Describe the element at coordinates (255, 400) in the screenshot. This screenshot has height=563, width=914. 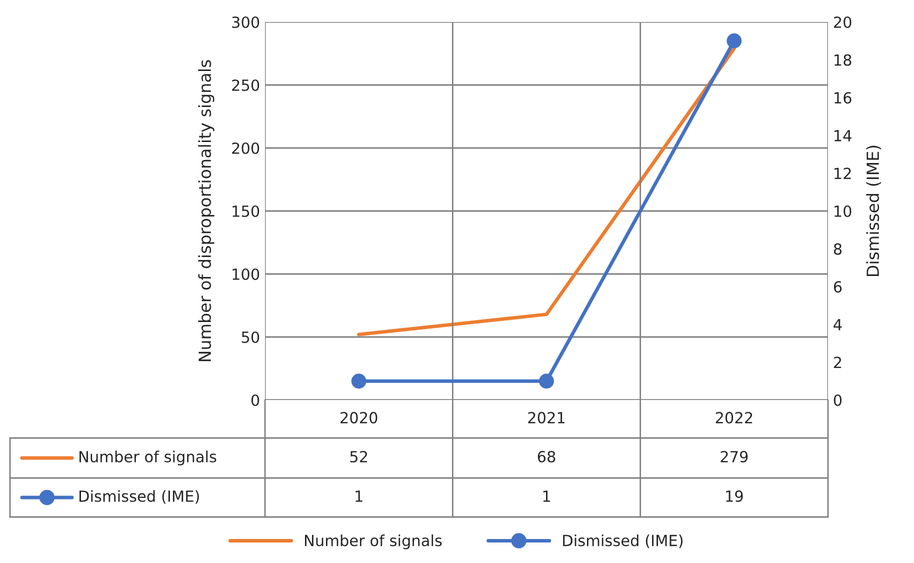
I see `y-tick-label: 0` at that location.